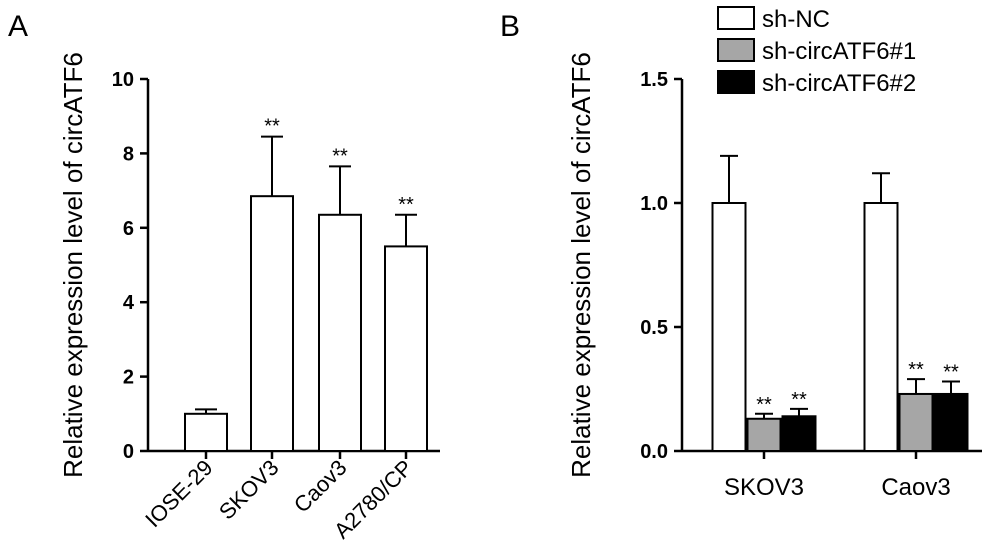 This screenshot has height=556, width=990. I want to click on legend-label-sh-circatf6-1: sh-circATF6#1, so click(839, 51).